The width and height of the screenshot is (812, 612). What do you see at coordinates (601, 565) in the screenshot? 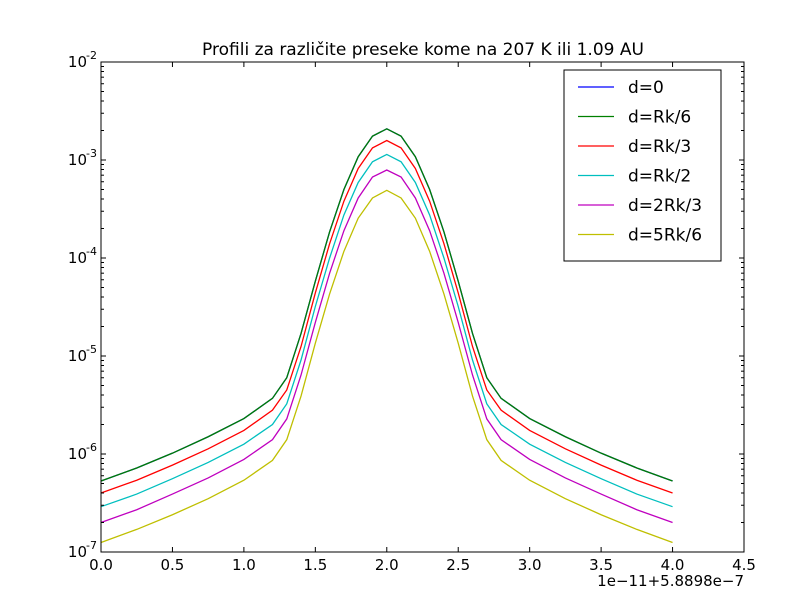
I see `x-tick-label: 3.5` at bounding box center [601, 565].